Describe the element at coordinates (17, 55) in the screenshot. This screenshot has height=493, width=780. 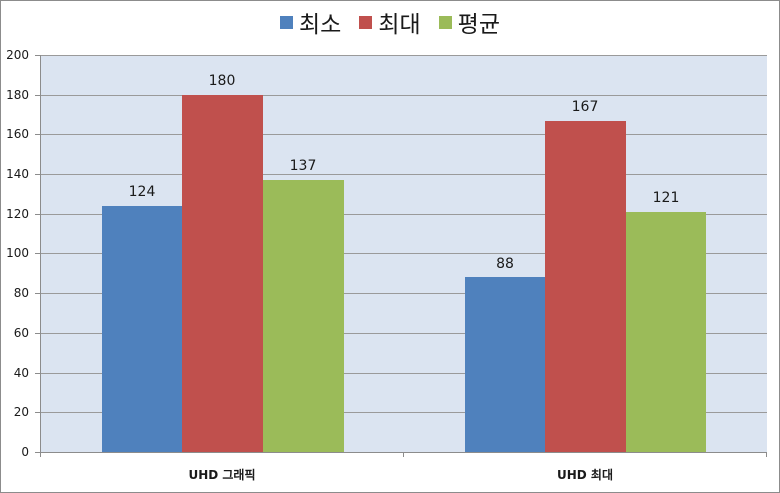
I see `y-tick-label-200: 200` at that location.